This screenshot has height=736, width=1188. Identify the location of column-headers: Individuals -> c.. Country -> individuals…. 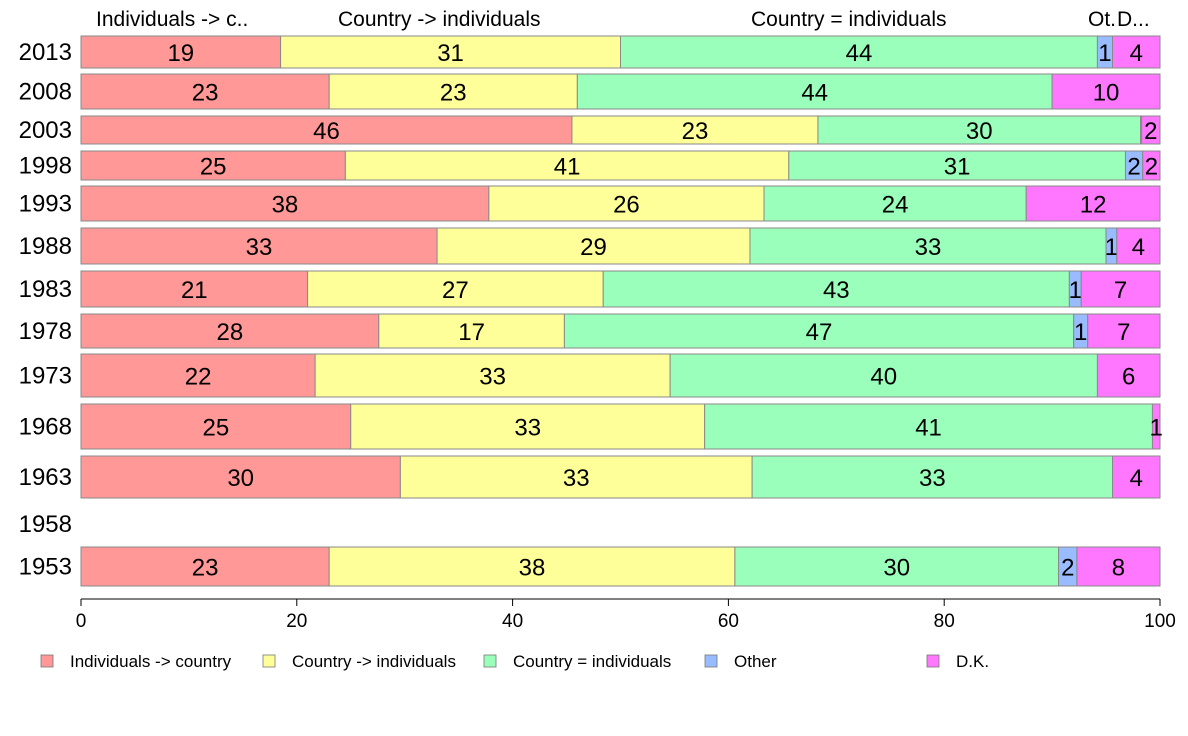
(623, 19).